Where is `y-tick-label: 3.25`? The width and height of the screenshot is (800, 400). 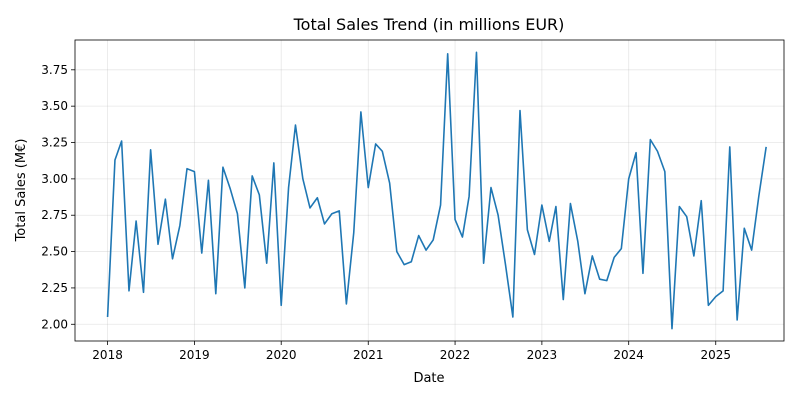
y-tick-label: 3.25 is located at coordinates (54, 143).